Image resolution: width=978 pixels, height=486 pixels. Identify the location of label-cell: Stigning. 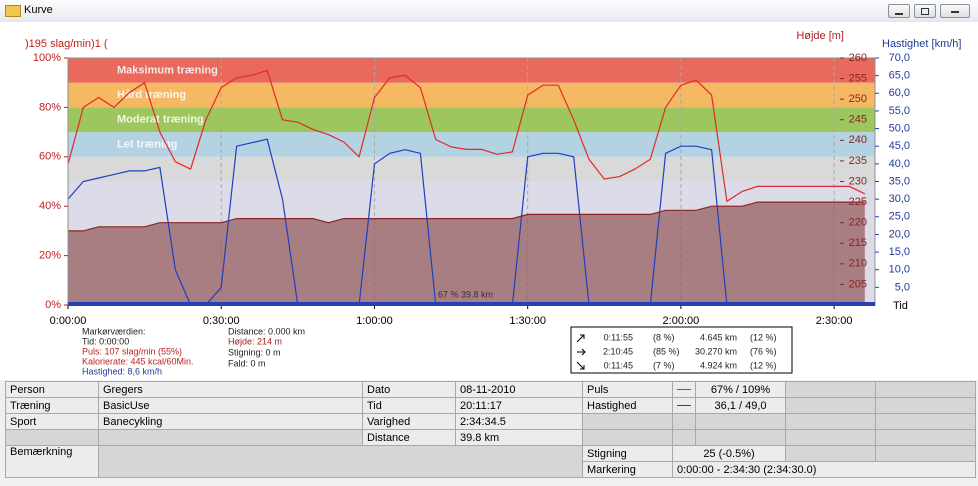
(627, 453).